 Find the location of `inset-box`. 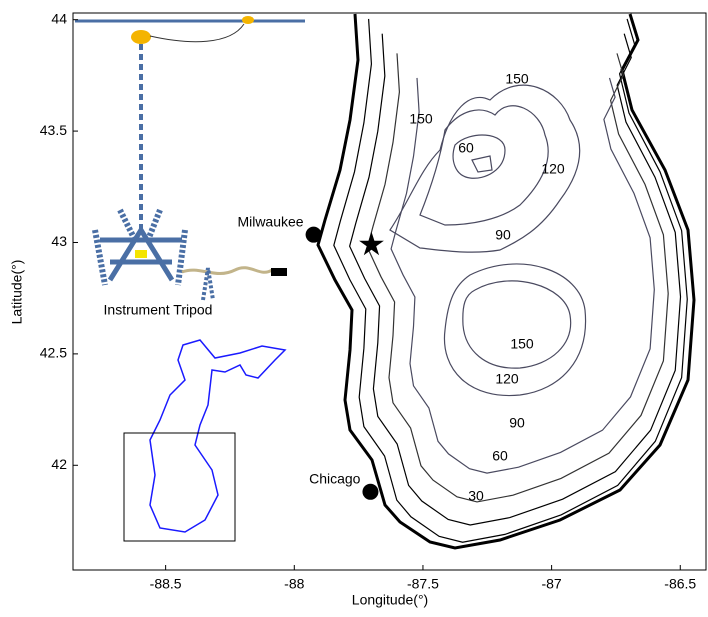

inset-box is located at coordinates (179, 487).